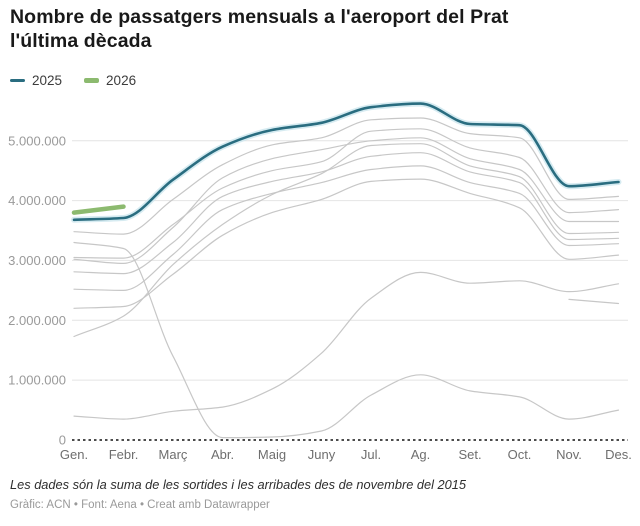  What do you see at coordinates (124, 454) in the screenshot?
I see `x-tick-label: Febr.` at bounding box center [124, 454].